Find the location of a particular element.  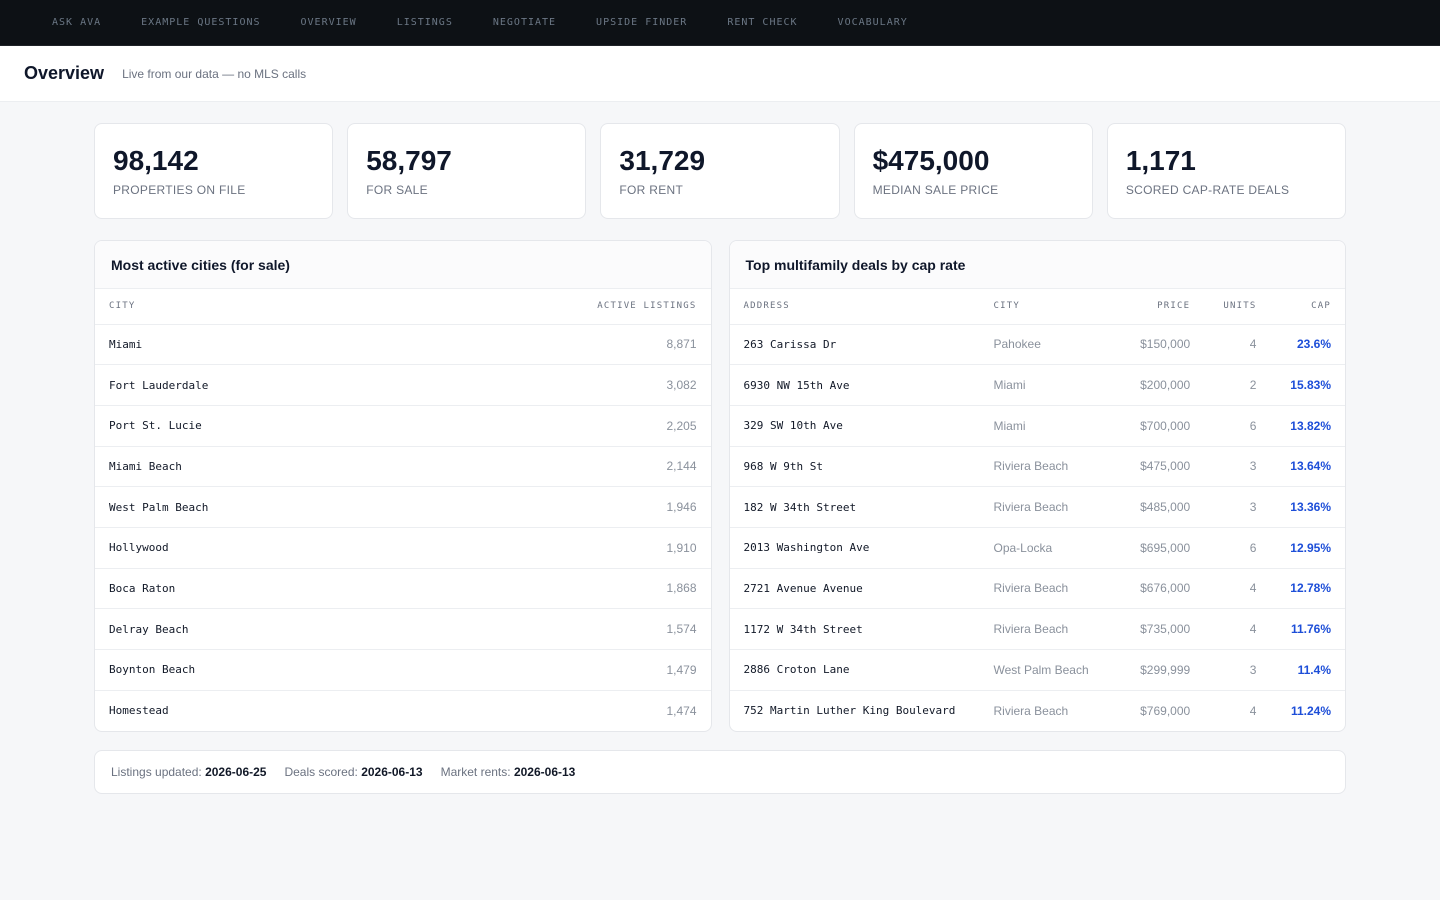

nav-ask-ava: ASK AVA is located at coordinates (77, 22).